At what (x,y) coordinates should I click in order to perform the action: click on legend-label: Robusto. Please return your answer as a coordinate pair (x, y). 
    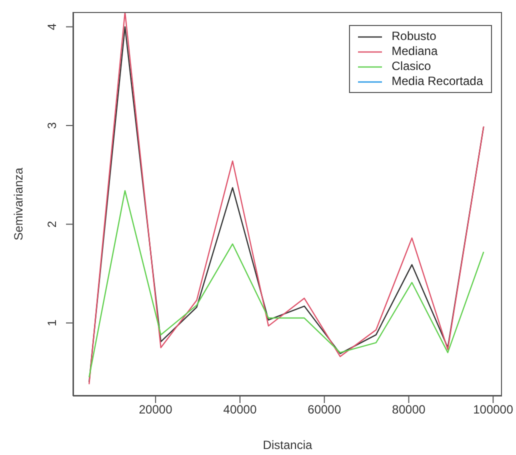
    Looking at the image, I should click on (414, 36).